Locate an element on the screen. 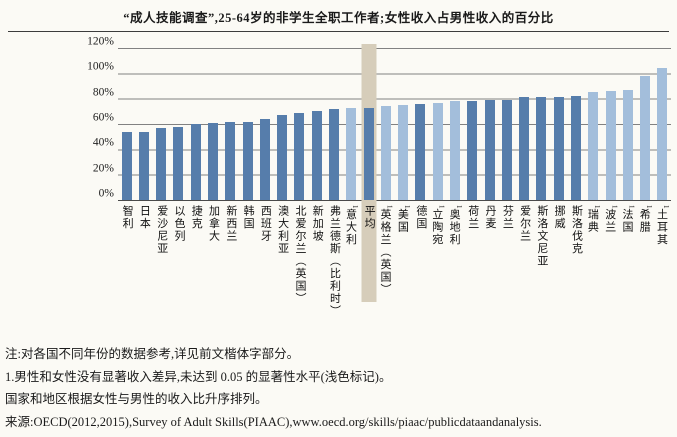 The width and height of the screenshot is (677, 437). x-label: 弗兰德斯（比利时） is located at coordinates (334, 261).